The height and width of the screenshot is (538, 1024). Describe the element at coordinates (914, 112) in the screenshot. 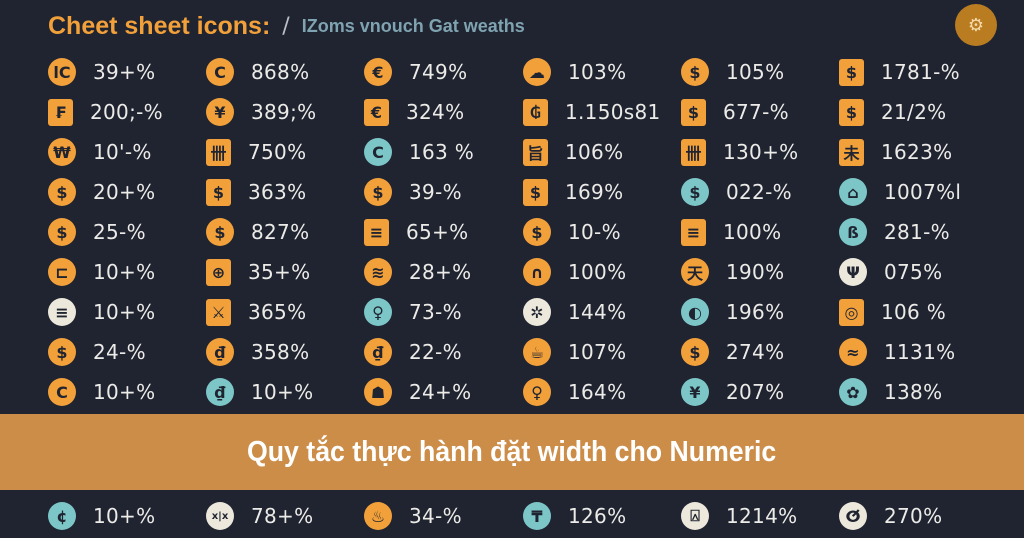

I see `percentage-value: 21/2%` at that location.